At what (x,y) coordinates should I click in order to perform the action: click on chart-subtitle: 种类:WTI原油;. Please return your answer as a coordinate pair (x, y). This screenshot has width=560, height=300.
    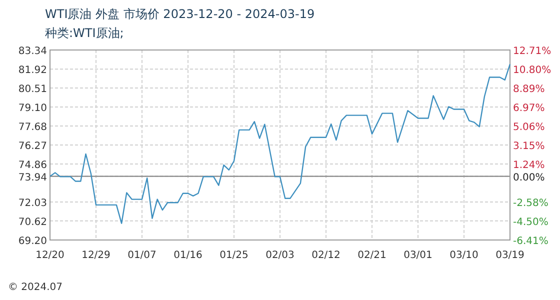
    Looking at the image, I should click on (84, 33).